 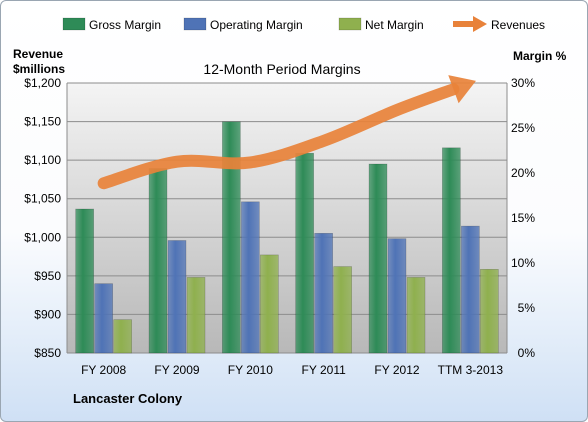 I want to click on y-right-tick-label: 5%, so click(x=527, y=308).